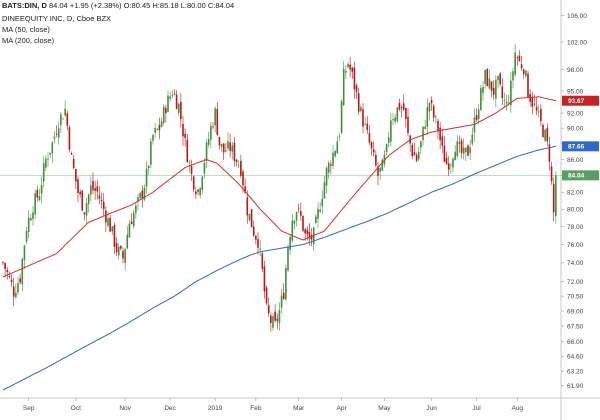 This screenshot has width=600, height=420. Describe the element at coordinates (26, 29) in the screenshot. I see `ma50-legend: MA (50, close)` at that location.